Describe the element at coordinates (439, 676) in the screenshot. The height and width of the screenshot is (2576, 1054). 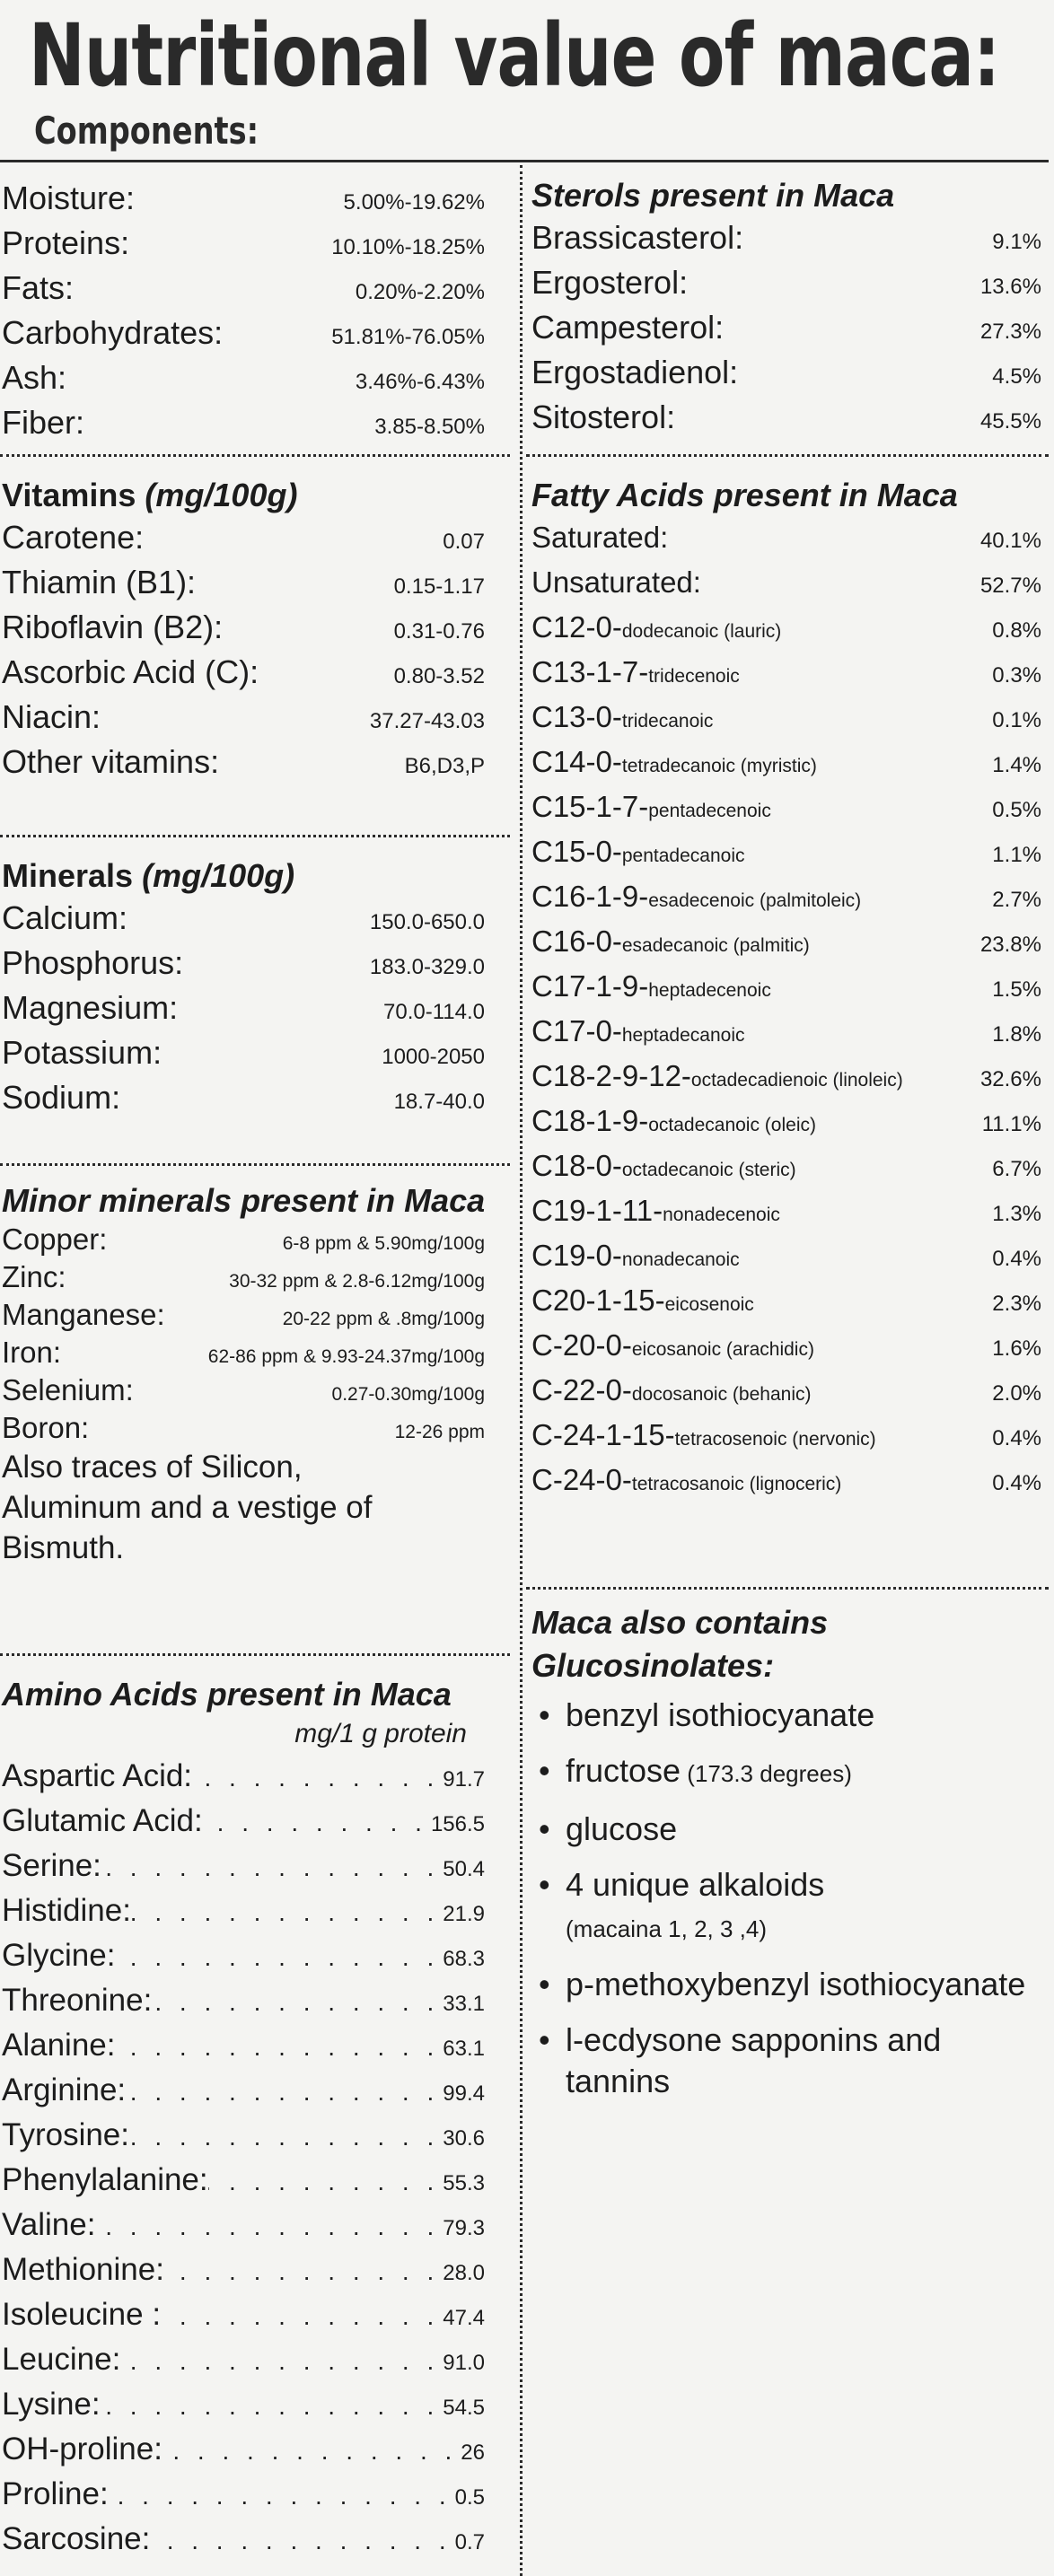
I see `vitamin-value: 0.80-3.52` at that location.